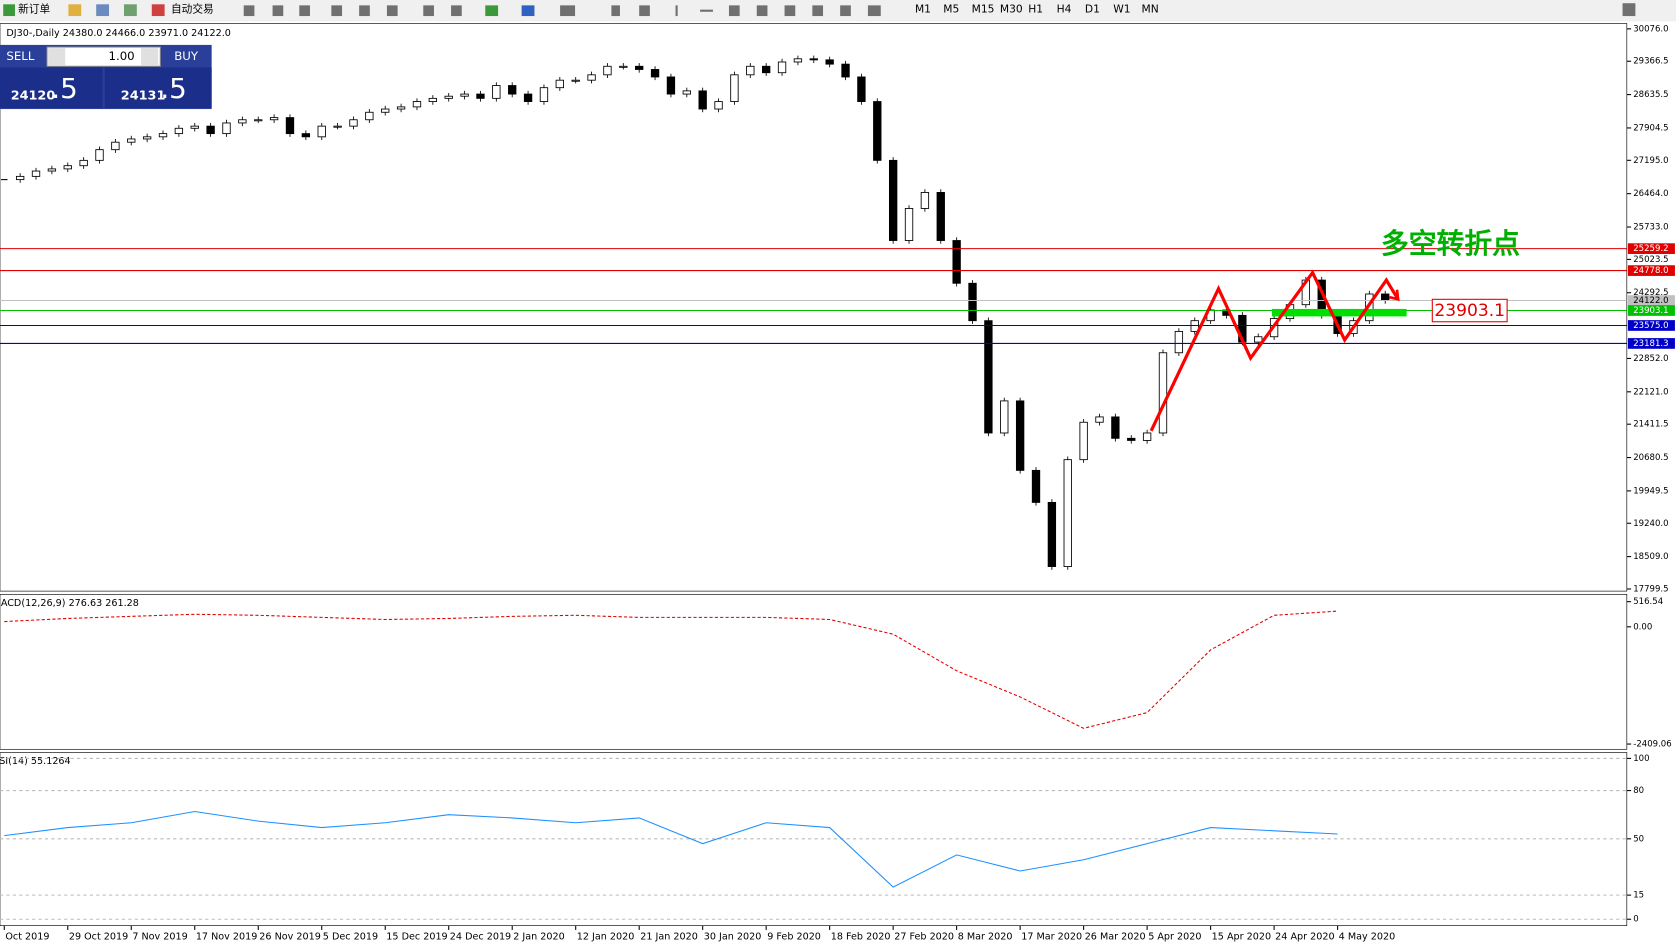 The height and width of the screenshot is (950, 1676). Describe the element at coordinates (1092, 9) in the screenshot. I see `timeframe-button: D1` at that location.